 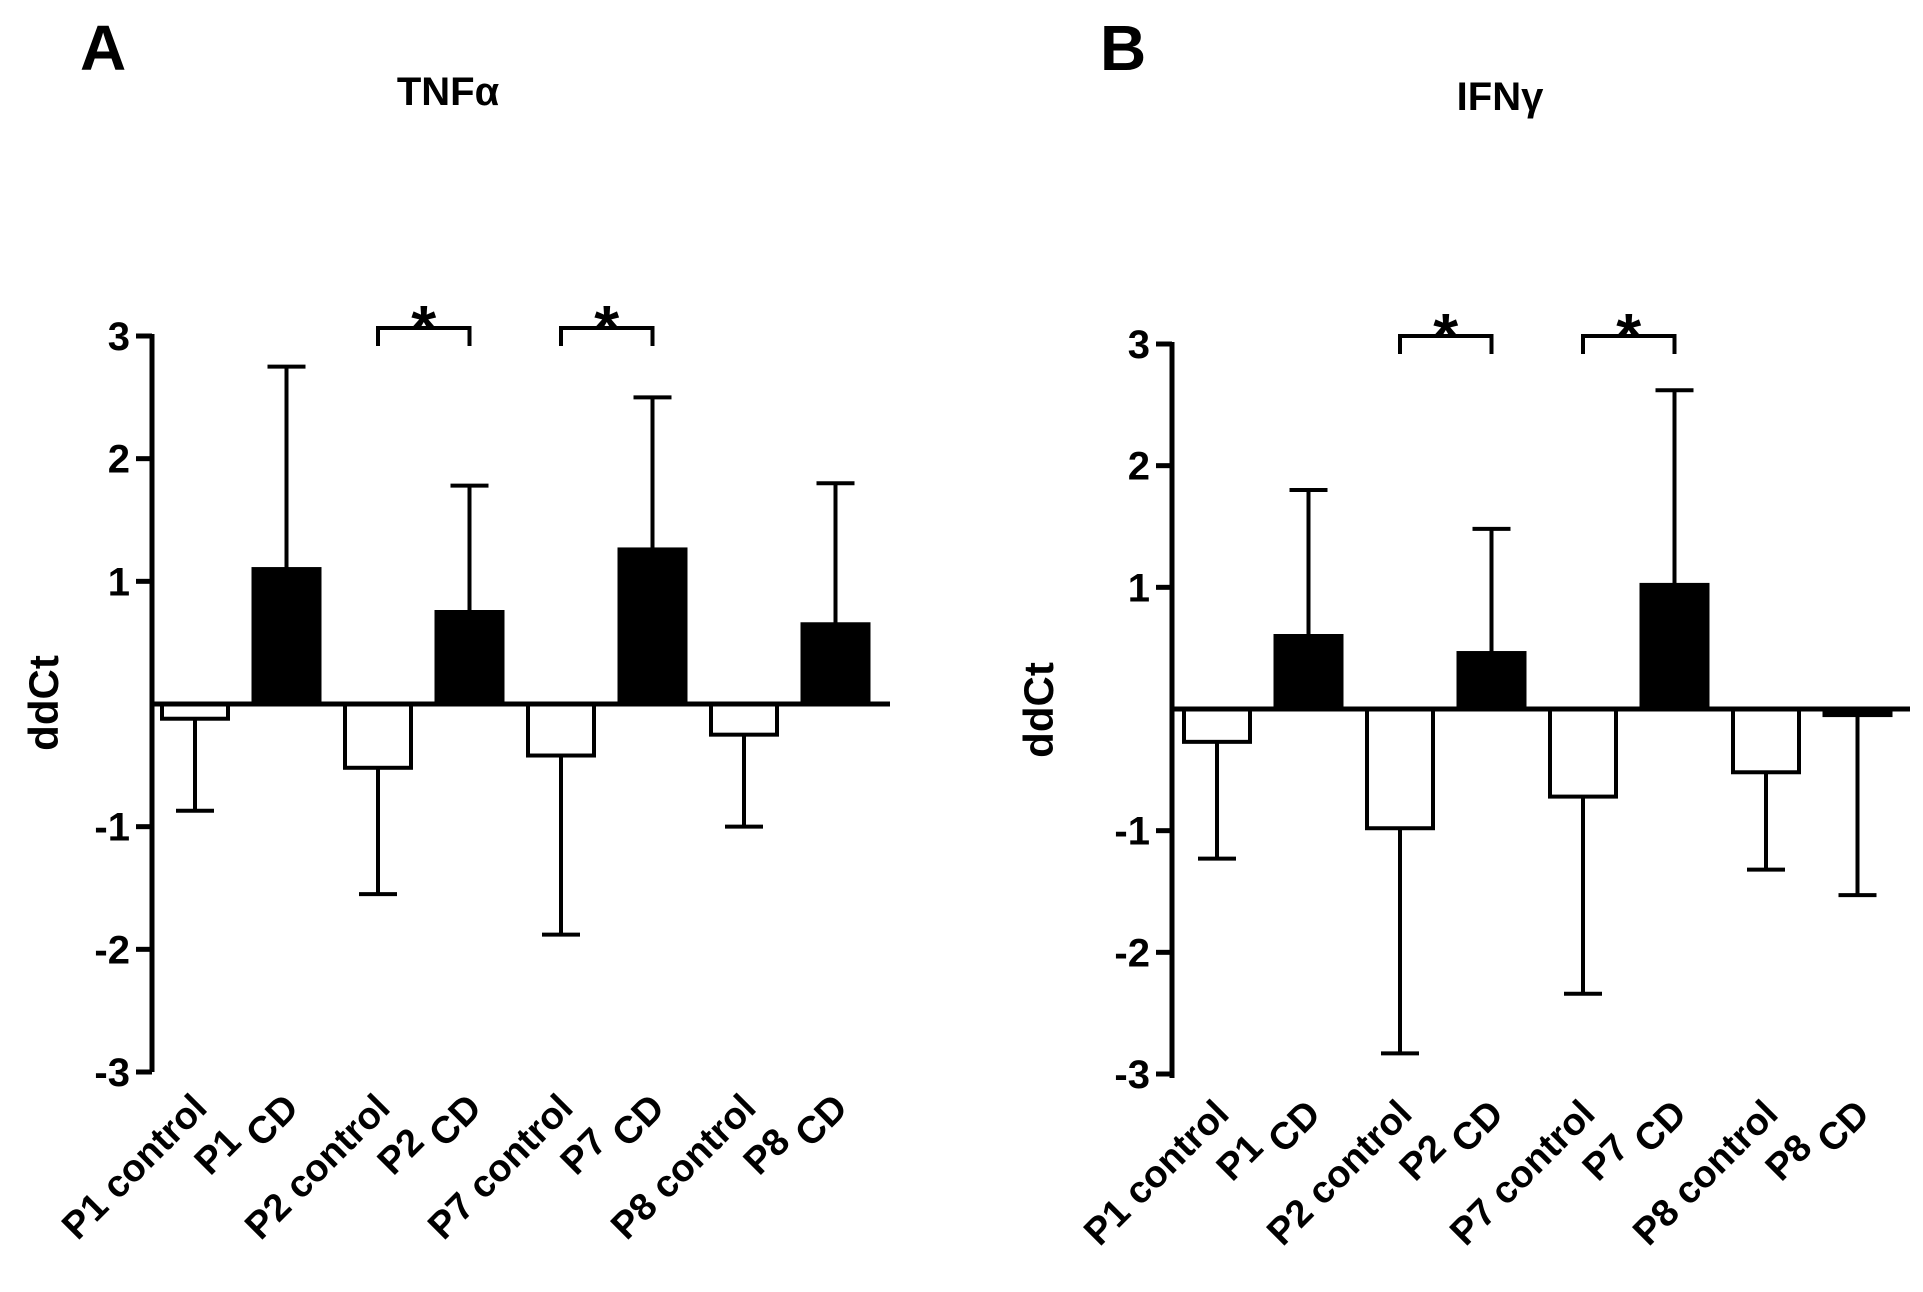 What do you see at coordinates (1123, 48) in the screenshot?
I see `panel-letter: B` at bounding box center [1123, 48].